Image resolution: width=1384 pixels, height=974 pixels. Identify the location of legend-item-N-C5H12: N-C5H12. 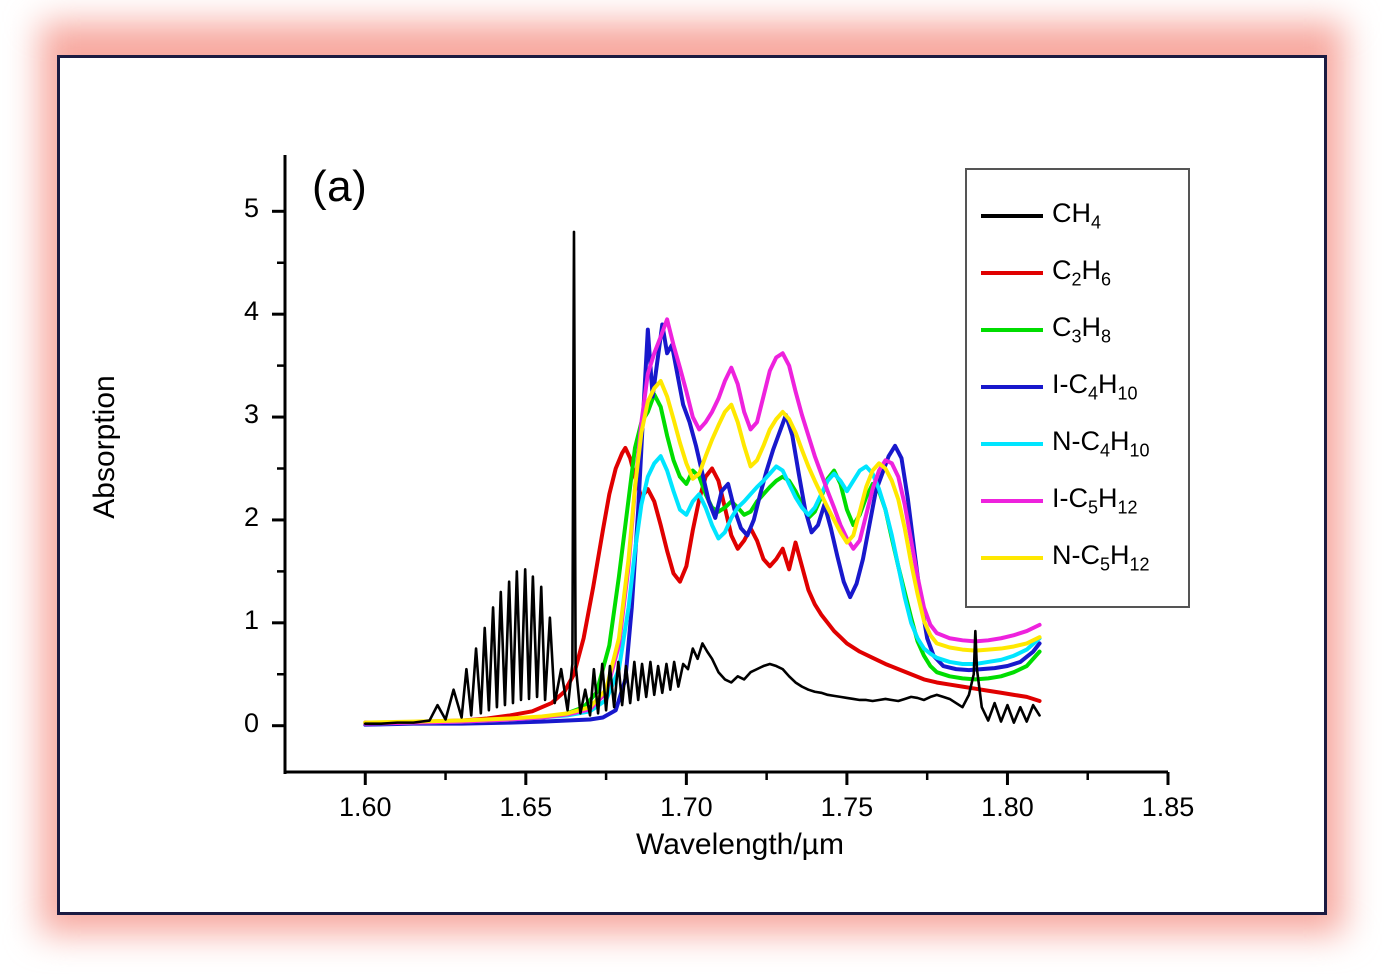
(1079, 558).